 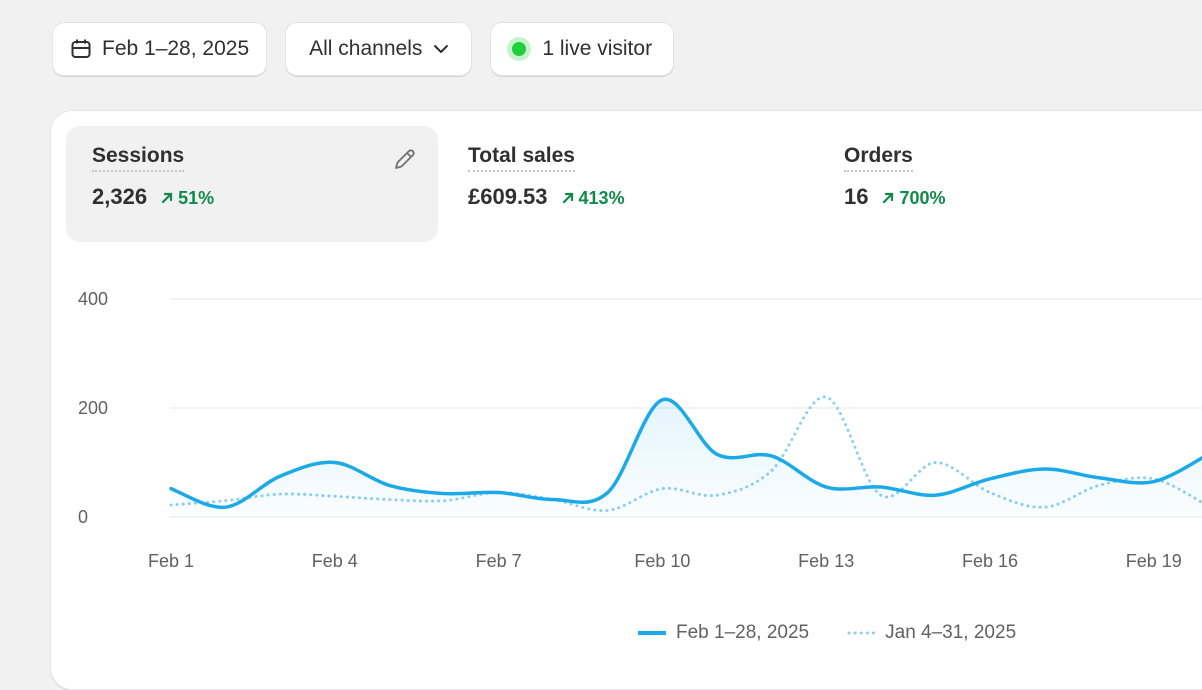 I want to click on metric-value: £609.53, so click(x=508, y=196).